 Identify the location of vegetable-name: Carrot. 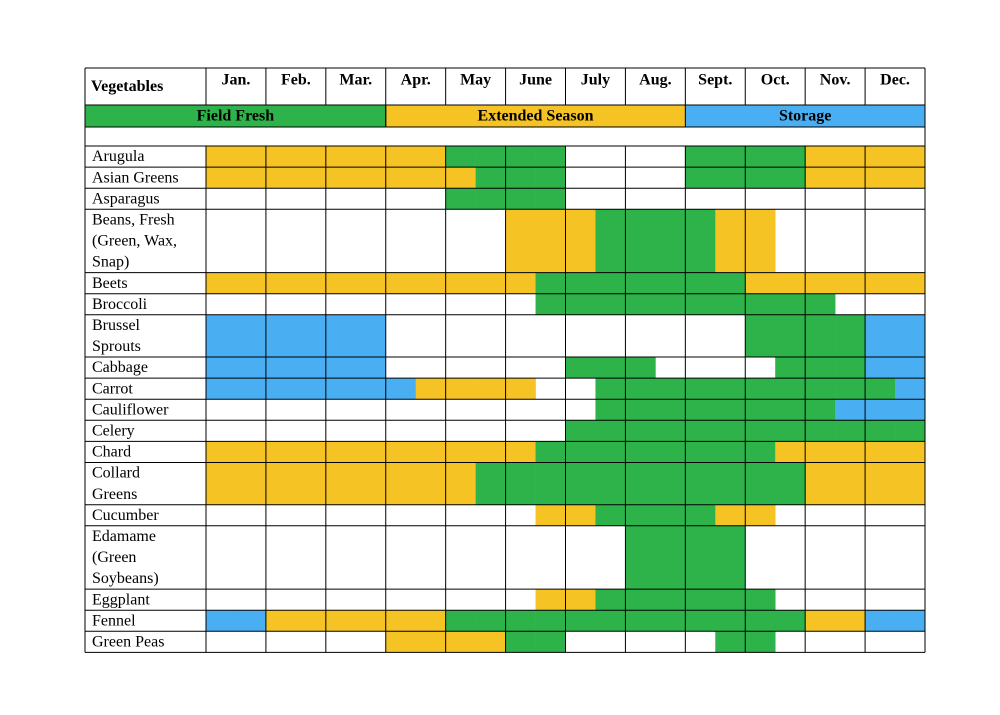
(112, 388).